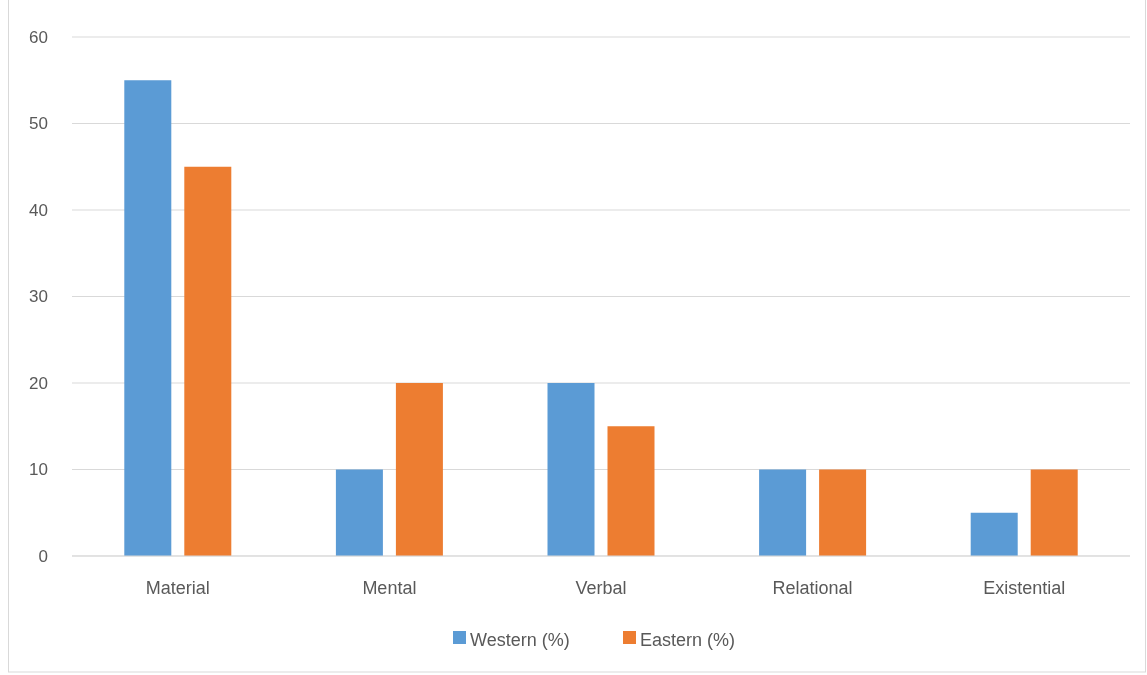 The height and width of the screenshot is (675, 1147). What do you see at coordinates (38, 124) in the screenshot?
I see `y-tick-label: 50` at bounding box center [38, 124].